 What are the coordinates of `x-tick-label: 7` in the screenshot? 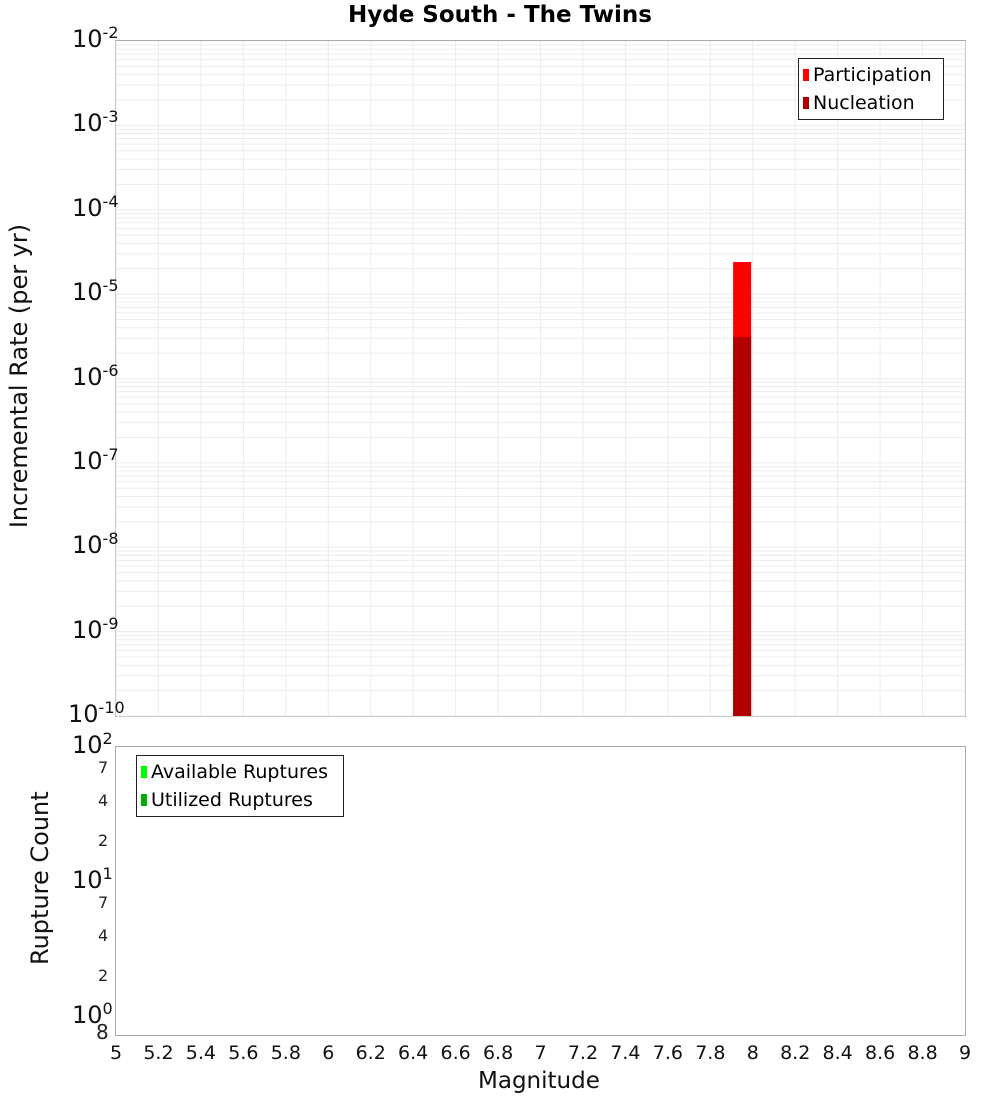 It's located at (540, 1053).